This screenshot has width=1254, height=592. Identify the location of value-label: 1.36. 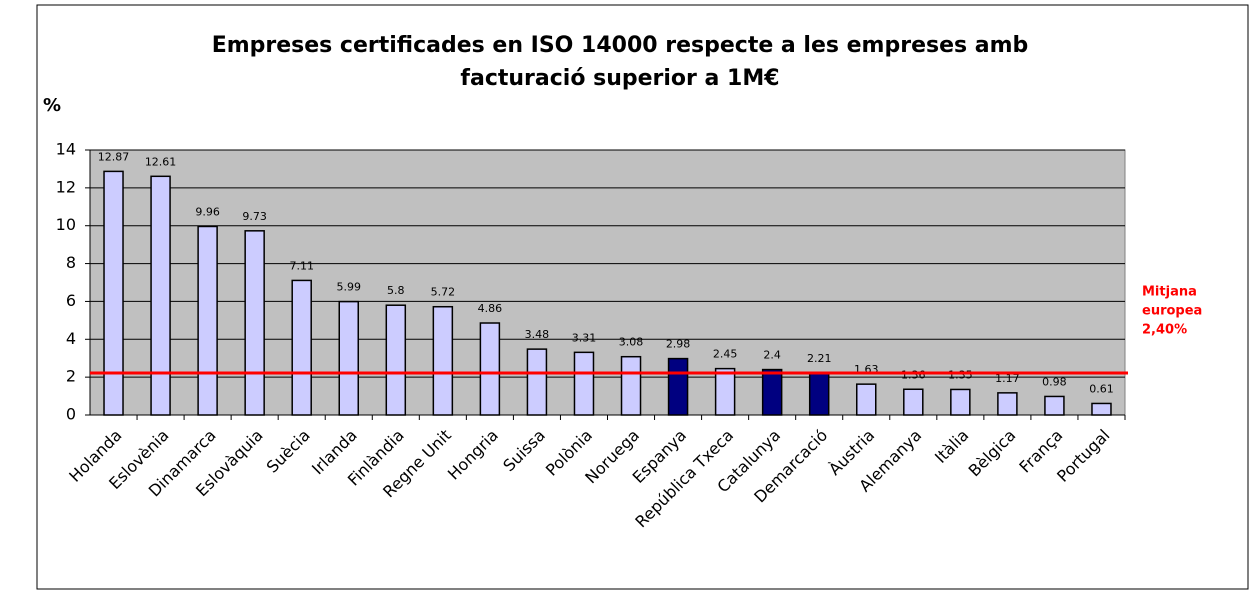
(913, 374).